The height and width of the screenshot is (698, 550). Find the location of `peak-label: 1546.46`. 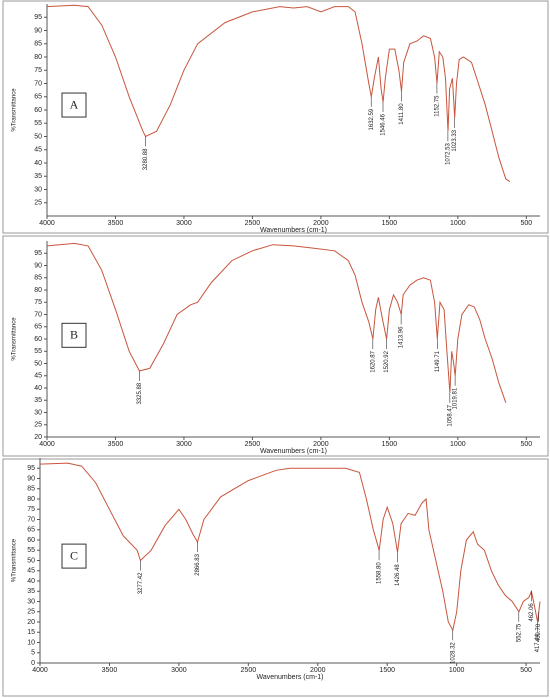

peak-label: 1546.46 is located at coordinates (384, 124).